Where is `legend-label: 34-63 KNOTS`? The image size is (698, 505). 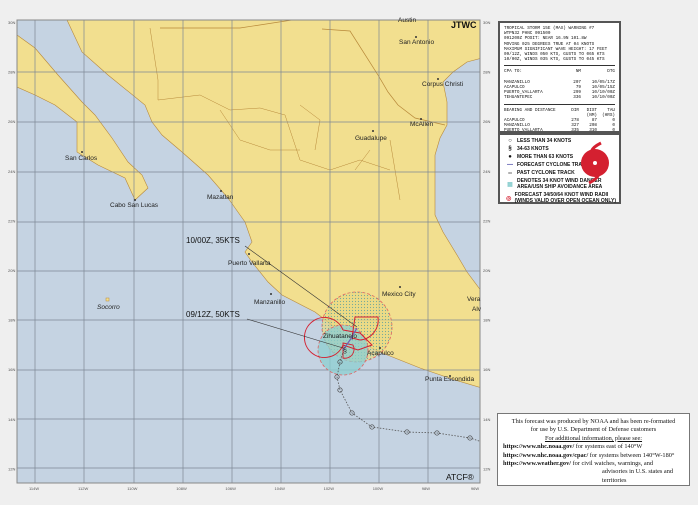
legend-label: 34-63 KNOTS is located at coordinates (533, 149).